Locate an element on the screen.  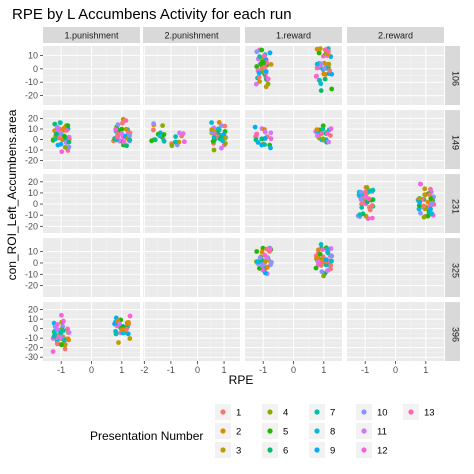
y-axis-title: con_ROI_Left_Accumbens.area is located at coordinates (12, 194).